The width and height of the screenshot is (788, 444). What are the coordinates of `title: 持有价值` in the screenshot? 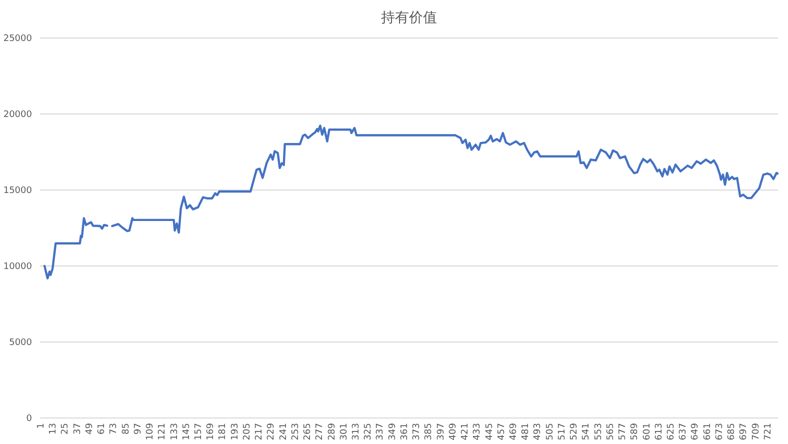 It's located at (409, 18).